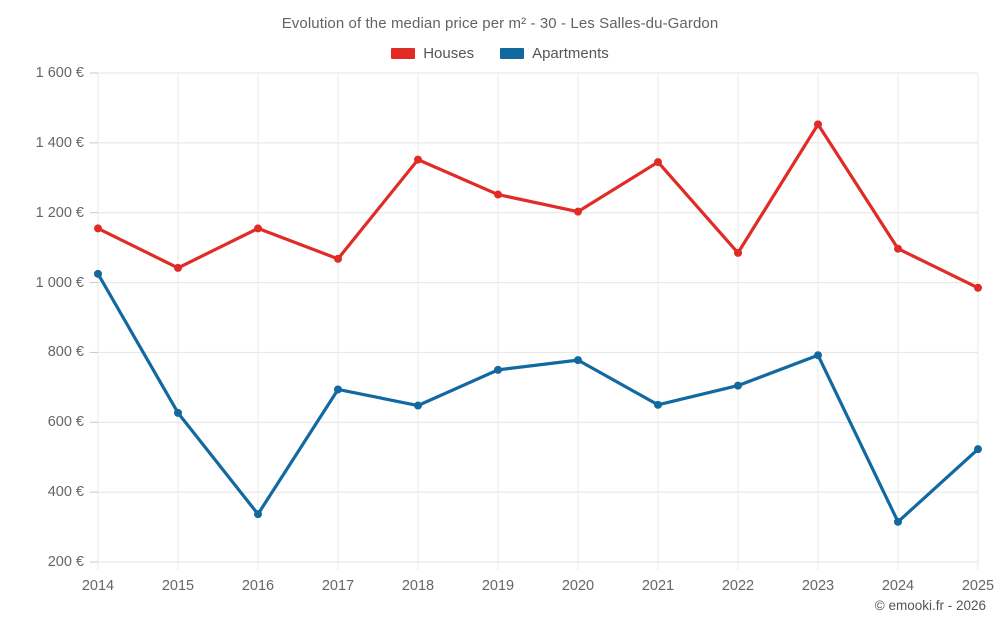 This screenshot has height=625, width=1000. Describe the element at coordinates (418, 586) in the screenshot. I see `x-axis-tick-label: 2018` at that location.